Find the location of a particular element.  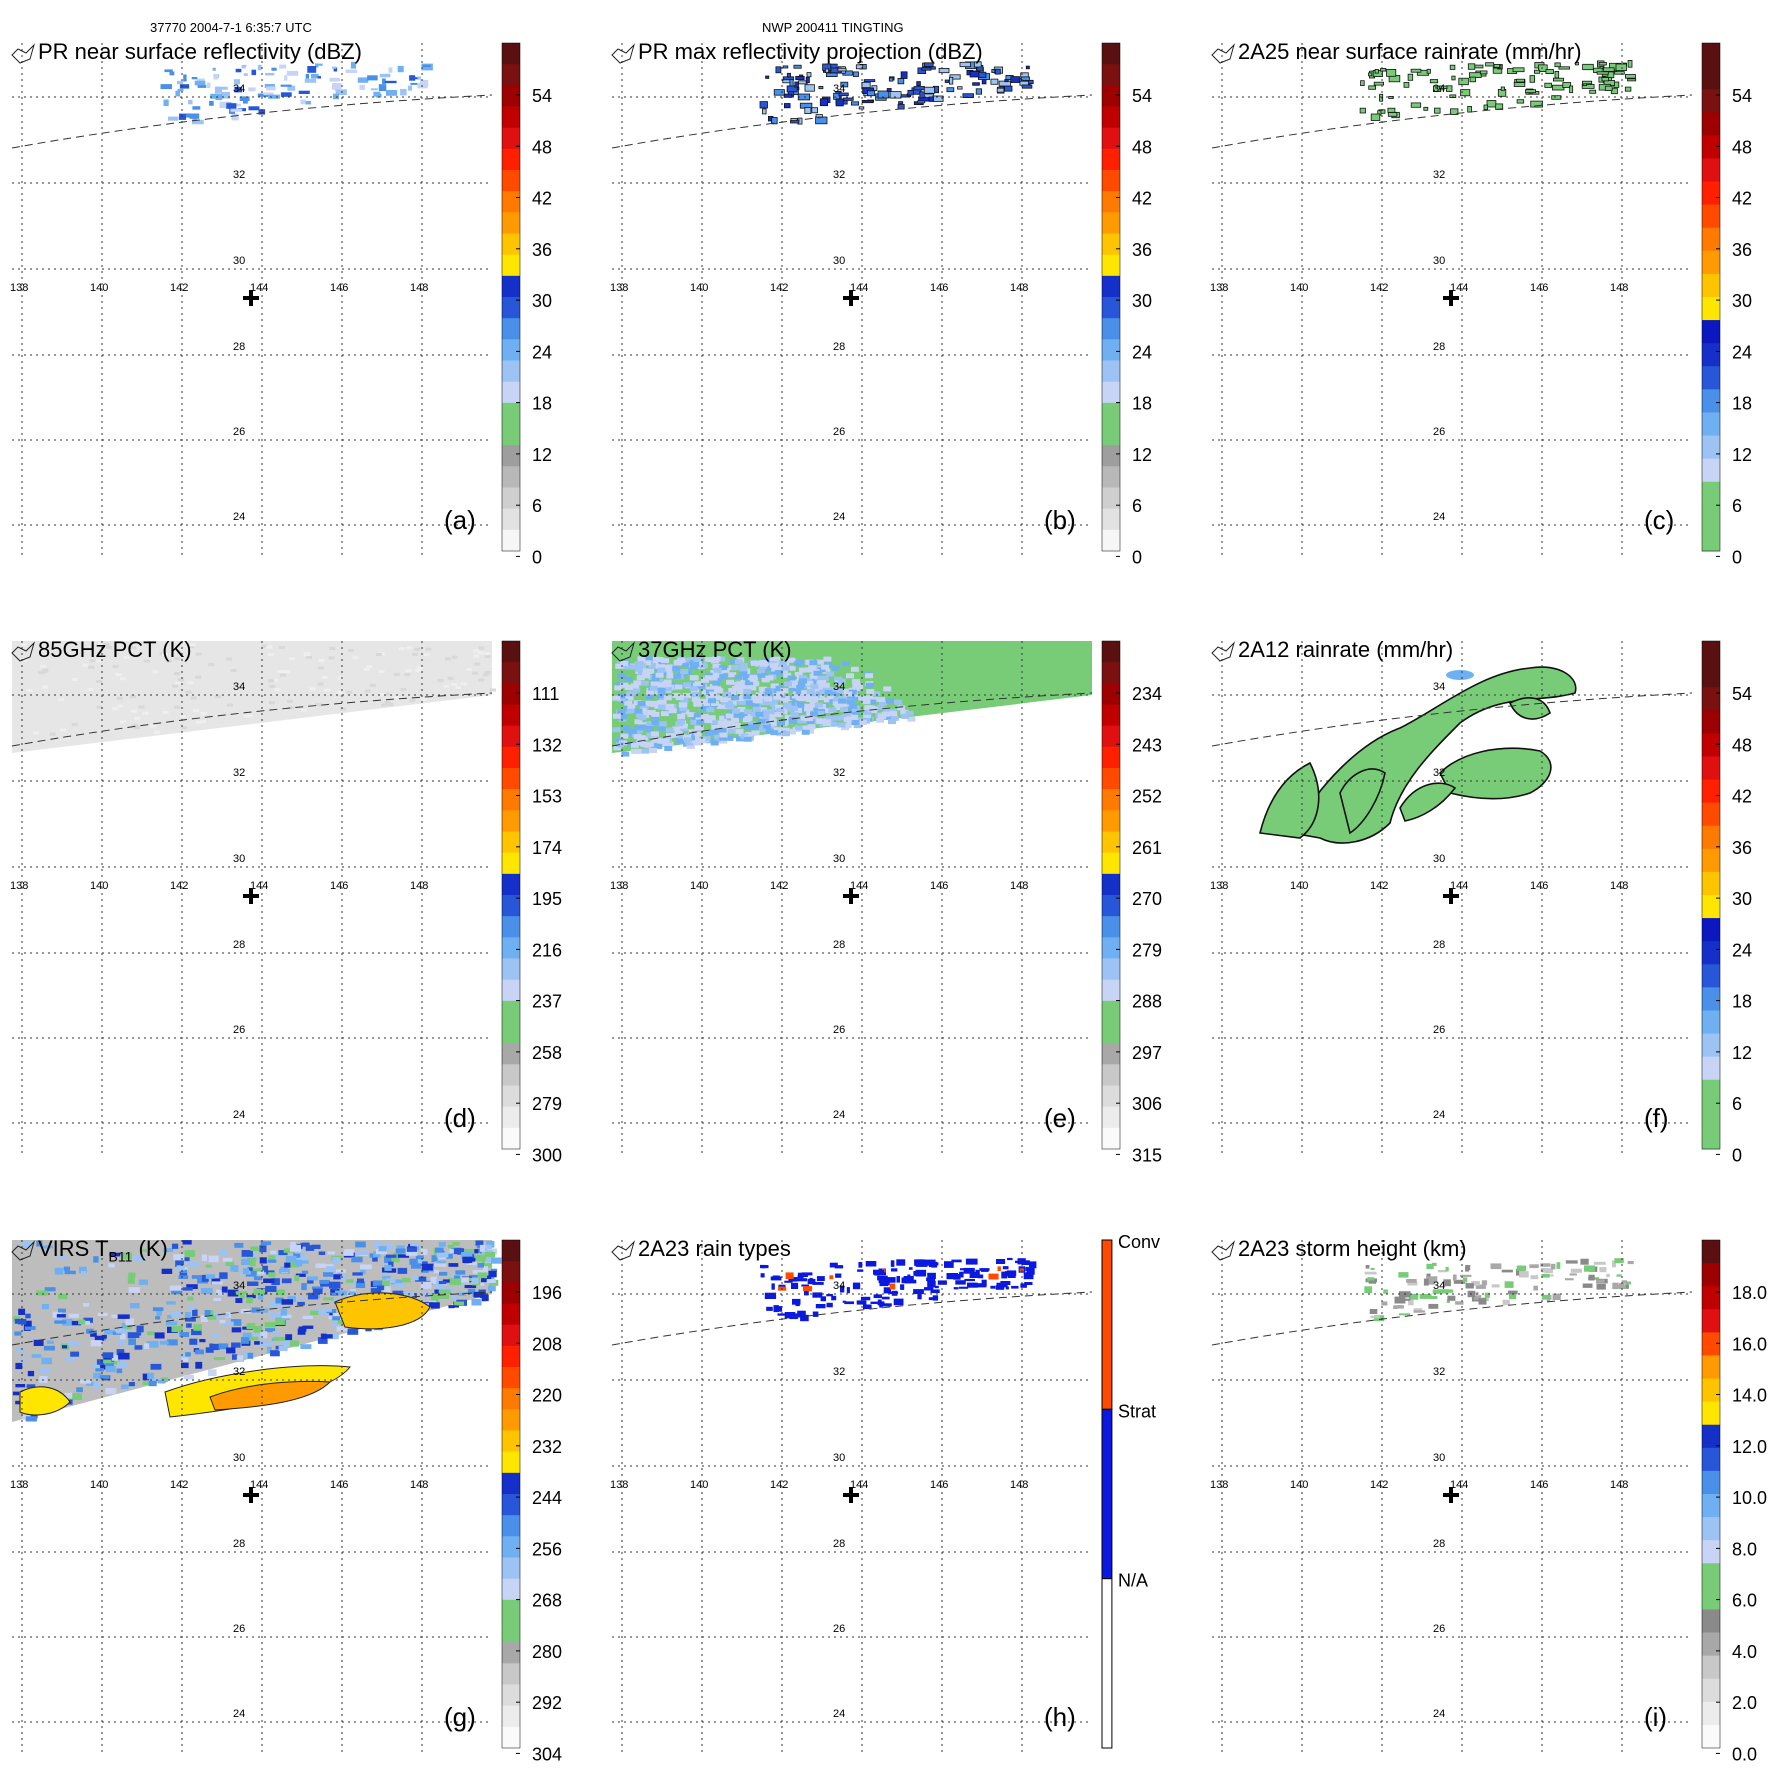

coastline is located at coordinates (623, 651).